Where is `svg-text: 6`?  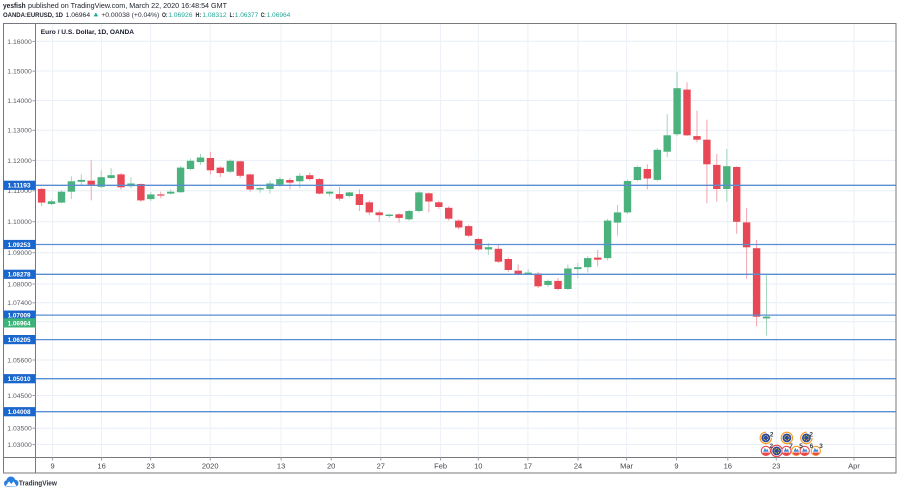
svg-text: 6 is located at coordinates (812, 446).